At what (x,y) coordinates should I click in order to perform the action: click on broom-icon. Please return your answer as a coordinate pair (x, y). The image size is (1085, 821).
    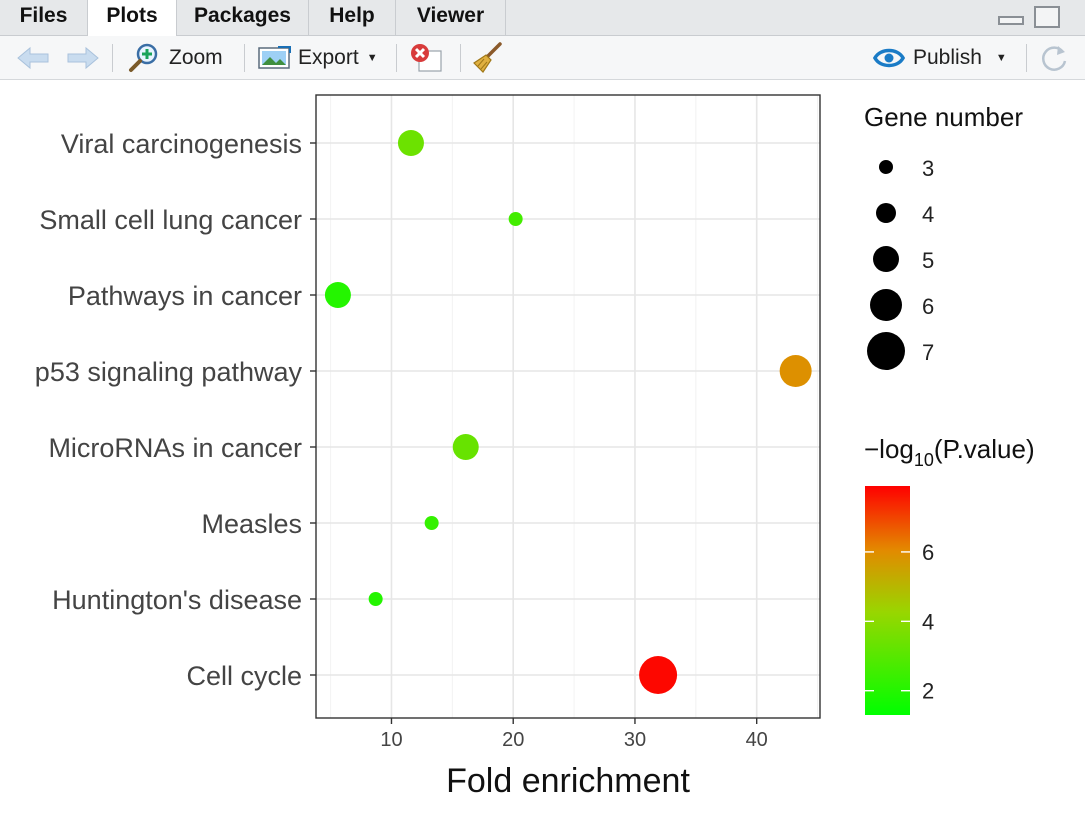
    Looking at the image, I should click on (487, 57).